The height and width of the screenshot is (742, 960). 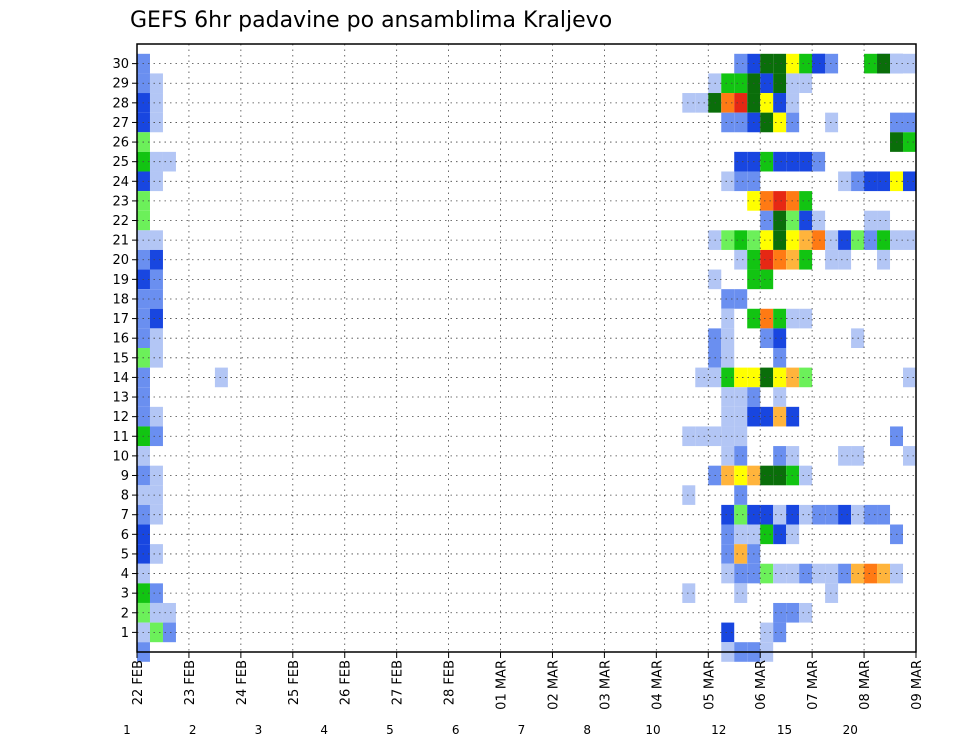 What do you see at coordinates (120, 221) in the screenshot?
I see `y-tick-label: 22` at bounding box center [120, 221].